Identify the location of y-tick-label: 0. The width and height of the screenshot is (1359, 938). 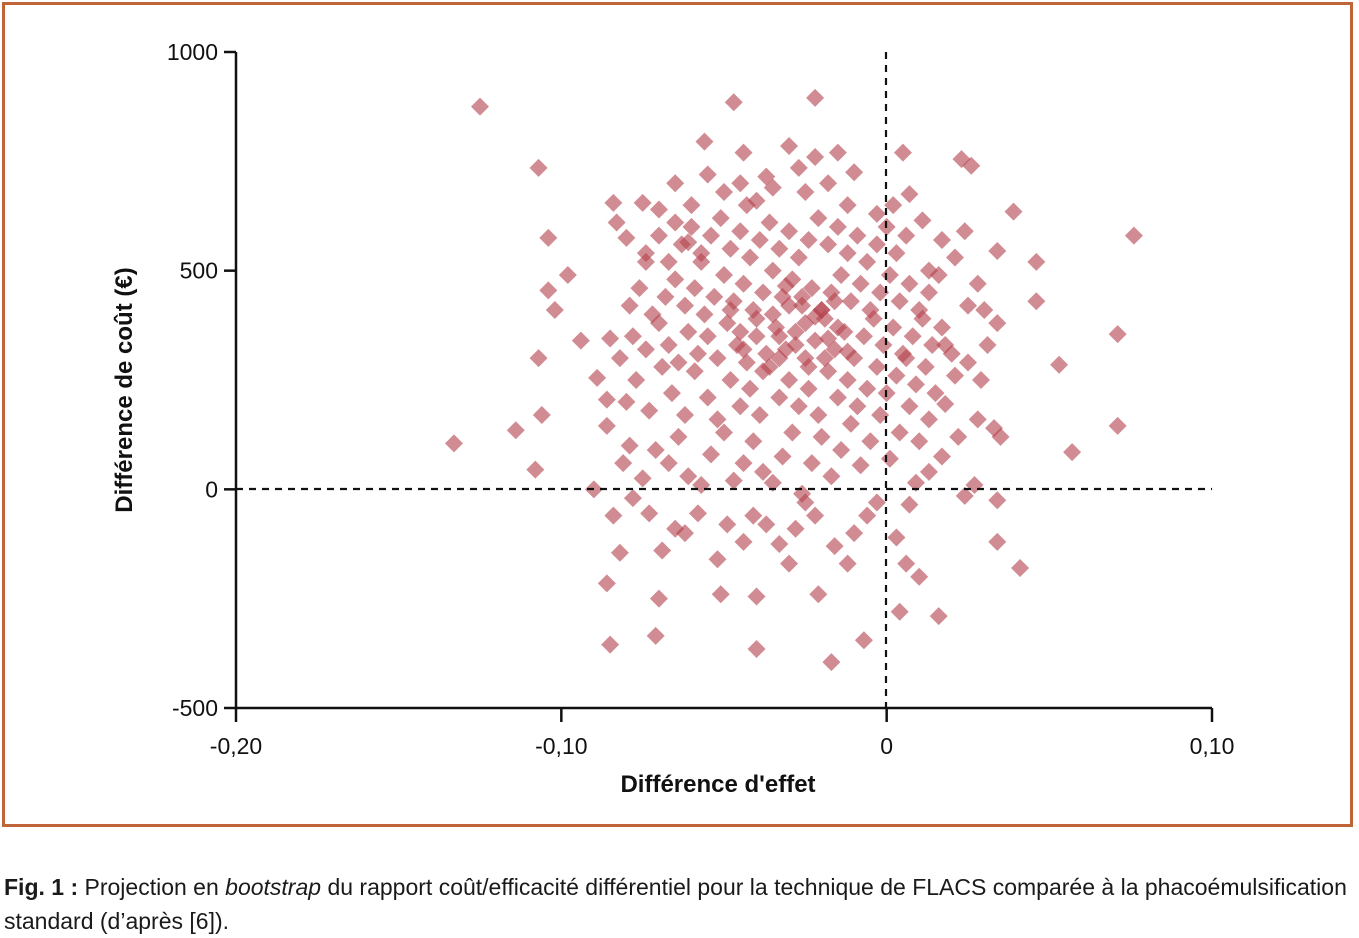
(211, 489).